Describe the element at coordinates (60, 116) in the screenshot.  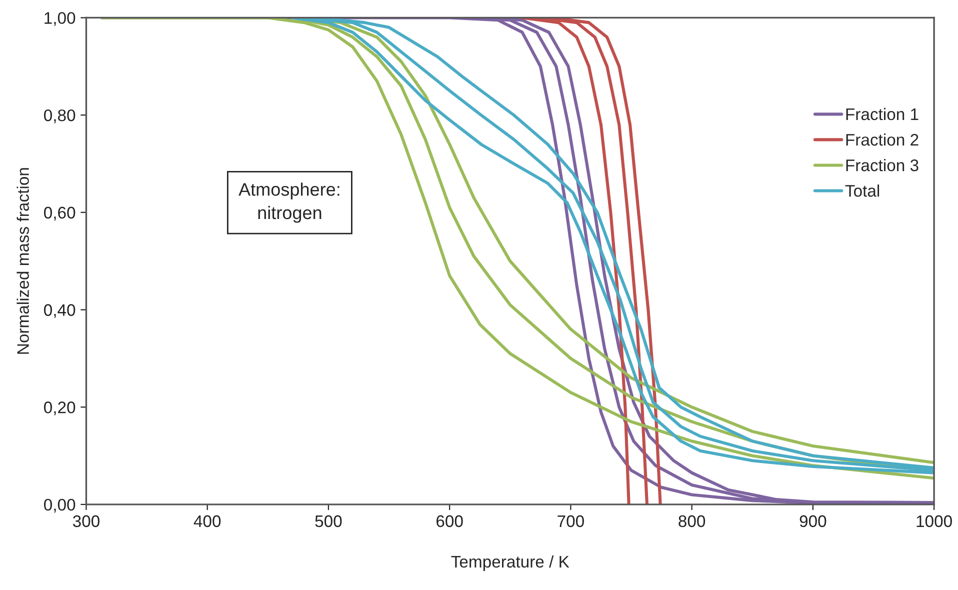
I see `y-tick-label: 0,80` at that location.